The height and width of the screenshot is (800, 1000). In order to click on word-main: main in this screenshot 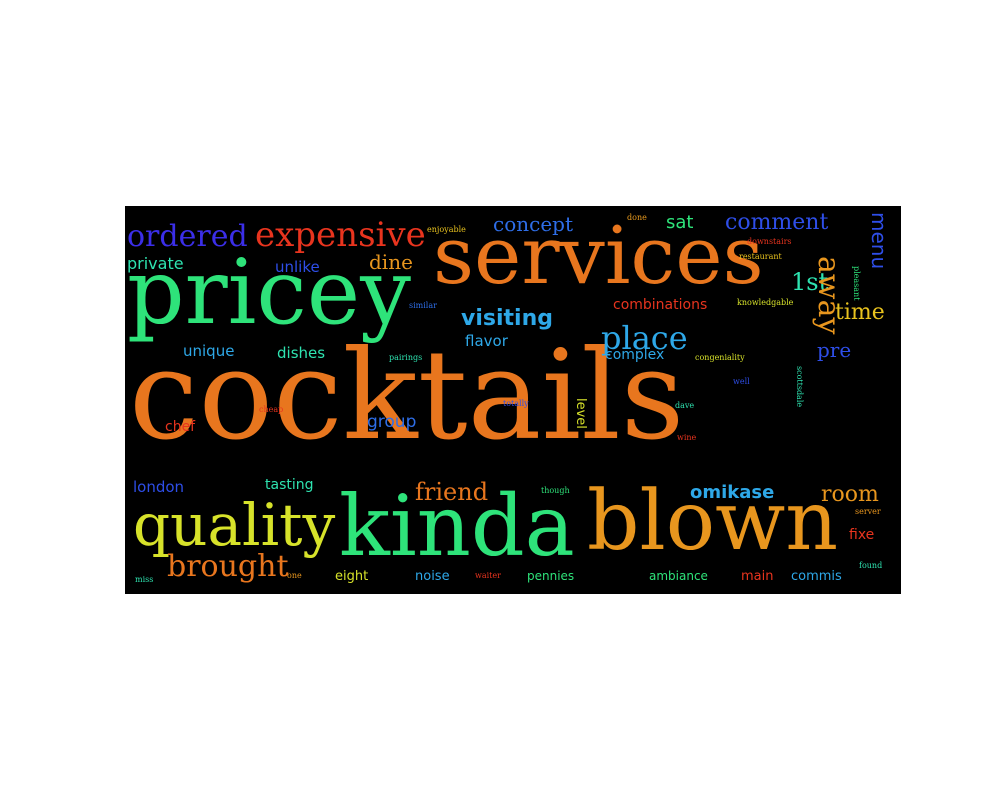, I will do `click(757, 576)`.